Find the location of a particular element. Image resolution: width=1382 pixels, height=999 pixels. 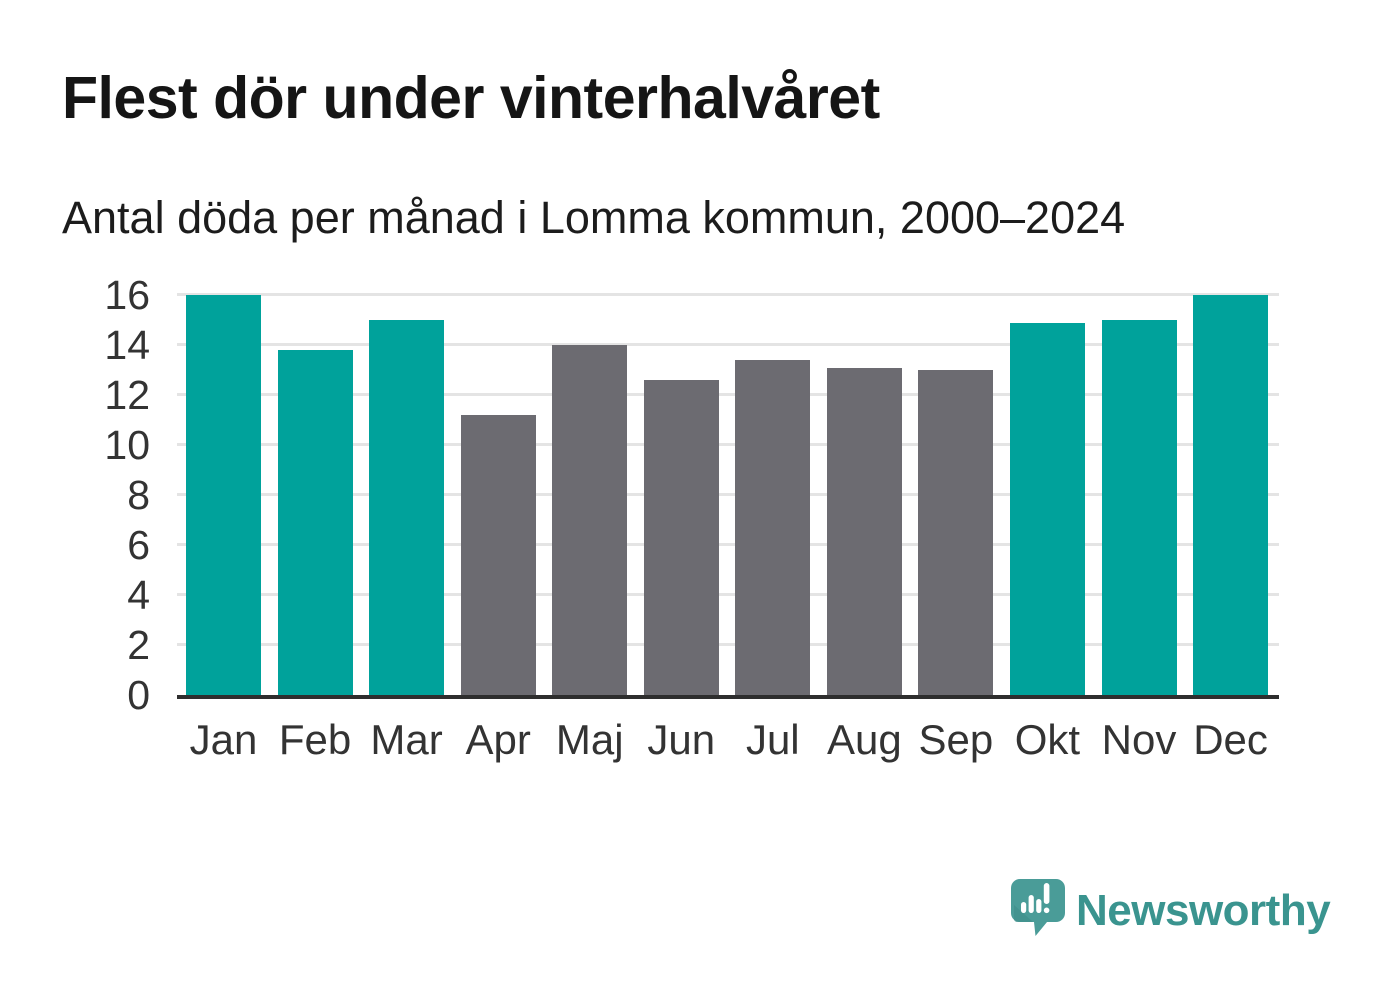

x-tick-label-okt: Okt is located at coordinates (1047, 739).